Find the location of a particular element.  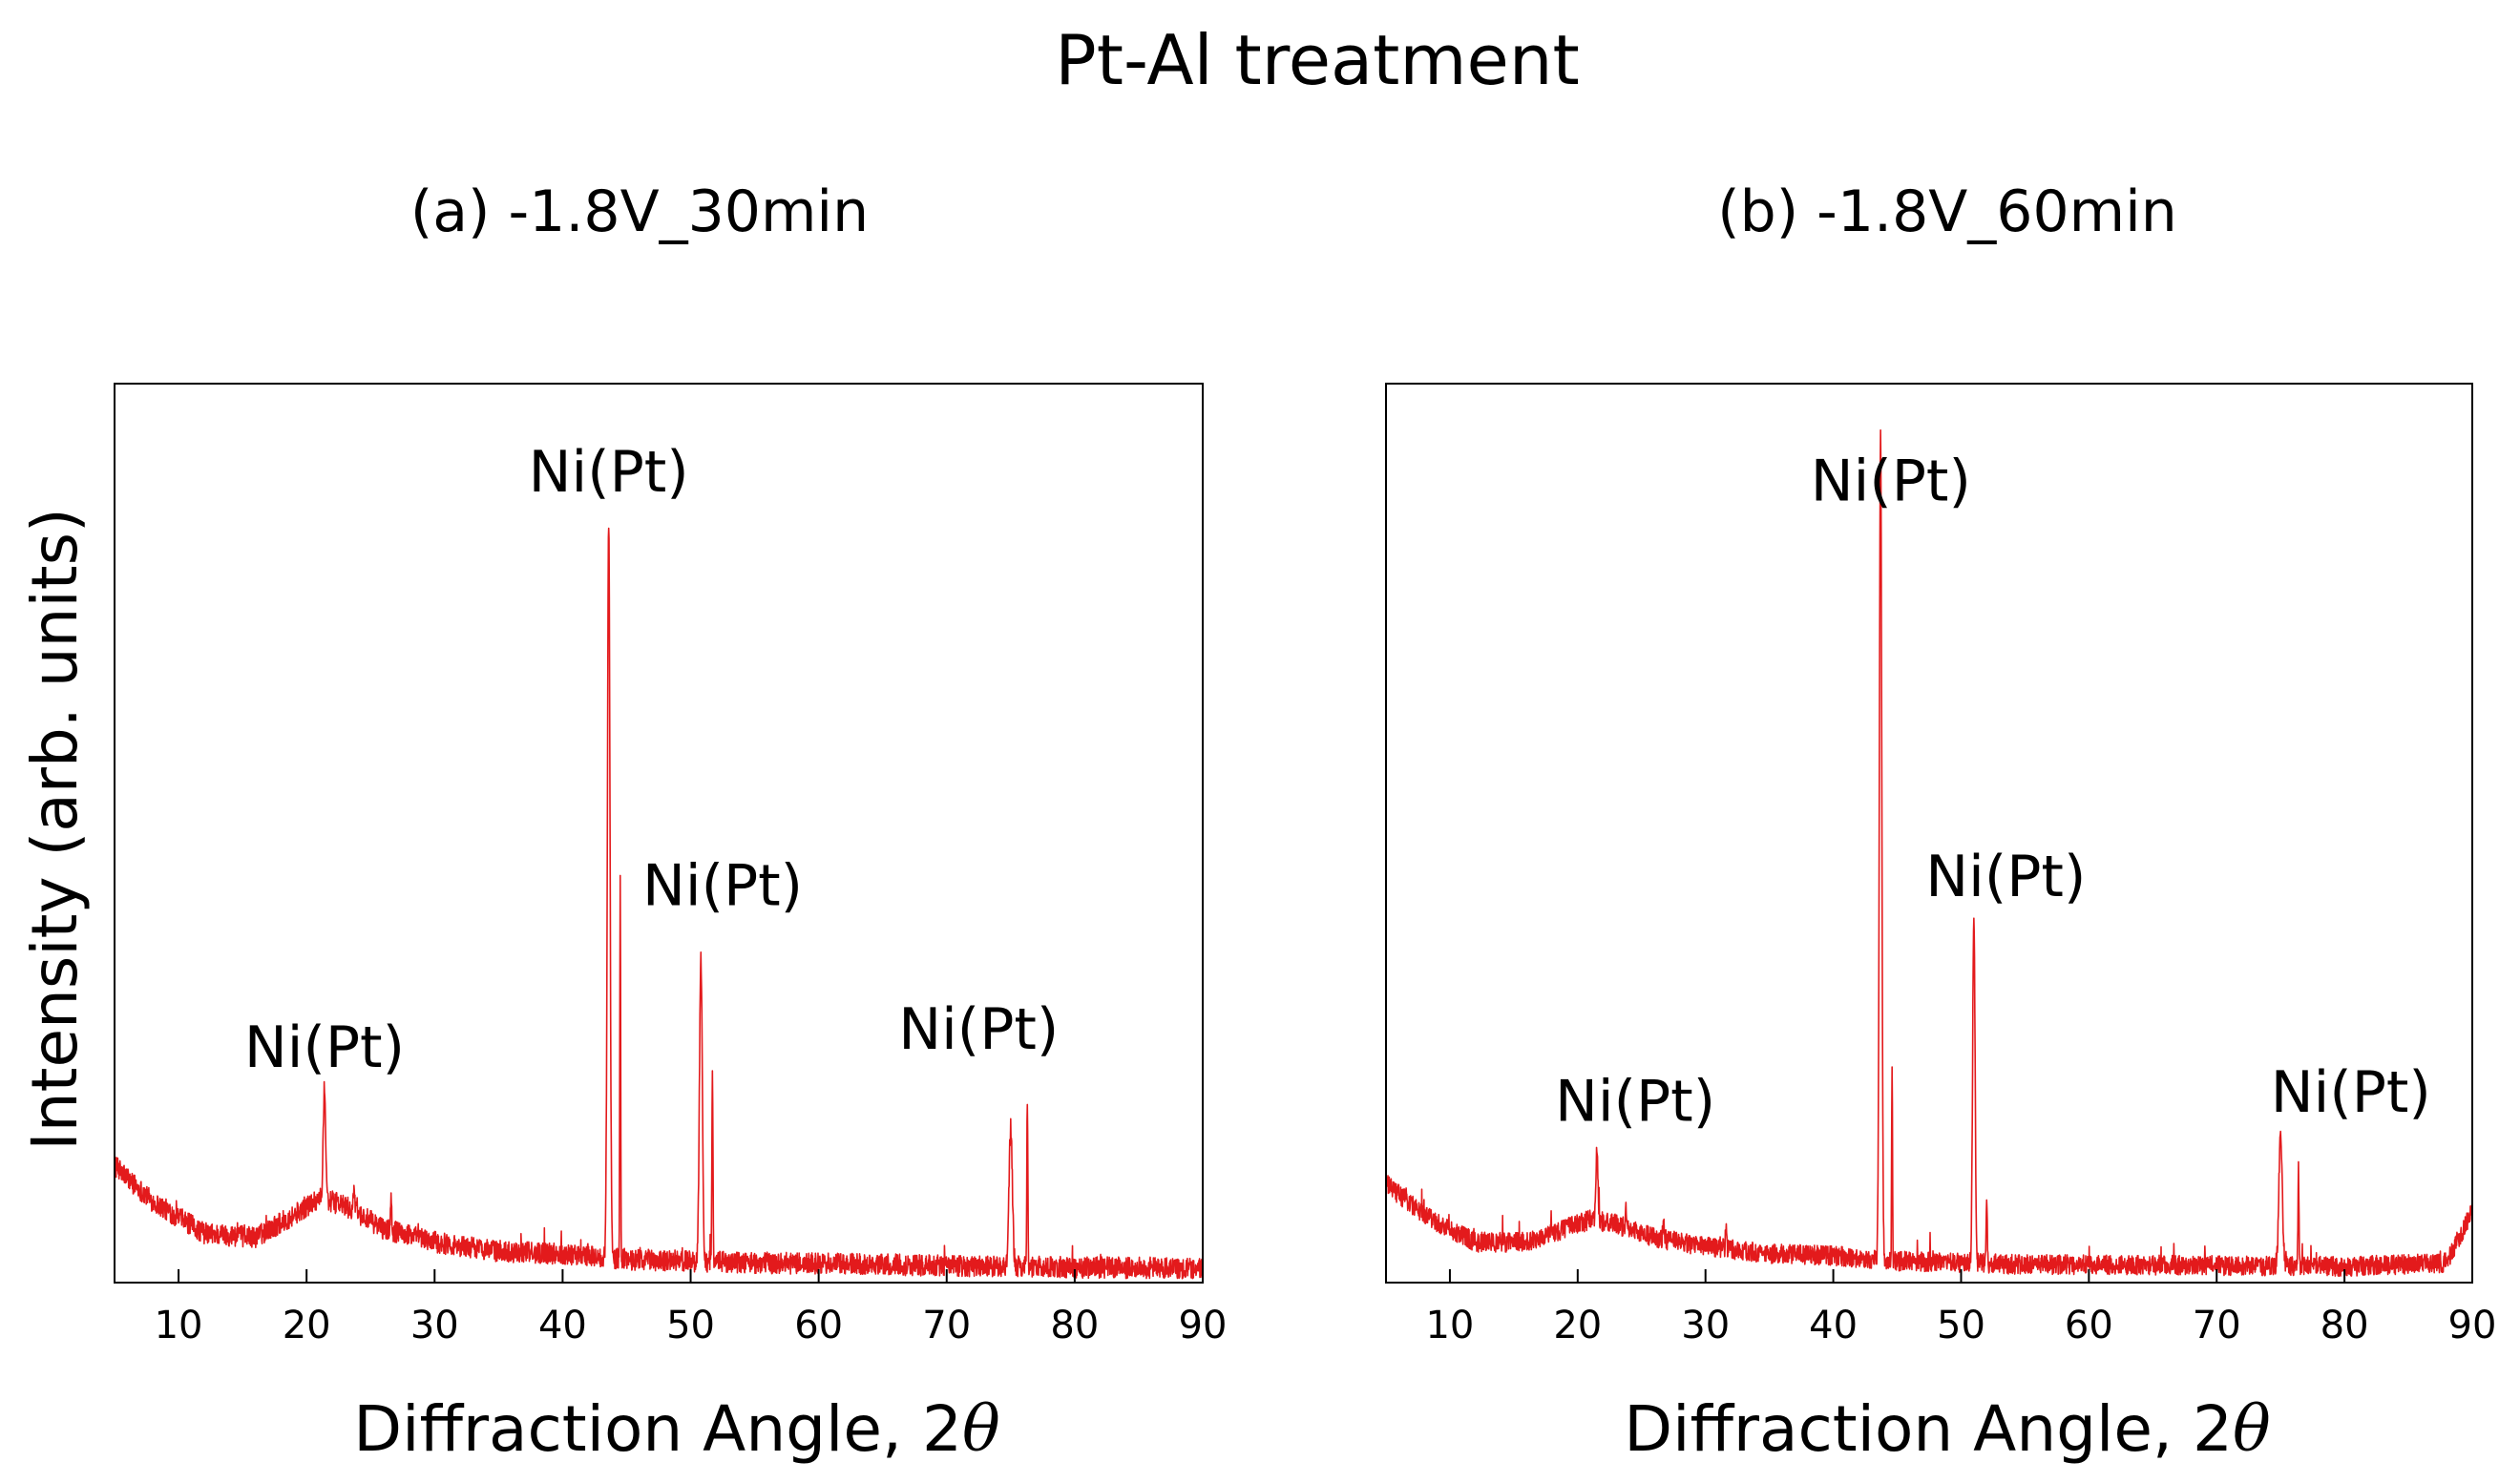

panel-a-x-axis-label: Diffraction Angle, 2θ is located at coordinates (676, 1429).